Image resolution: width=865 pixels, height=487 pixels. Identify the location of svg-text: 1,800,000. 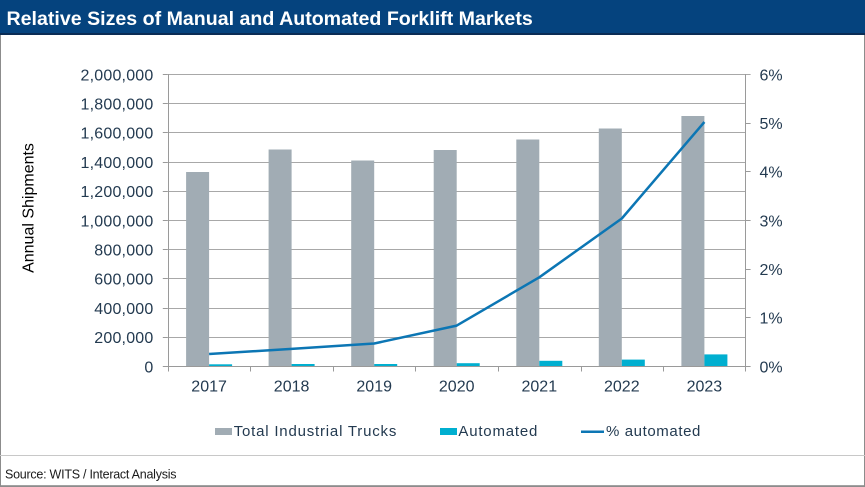
(117, 105).